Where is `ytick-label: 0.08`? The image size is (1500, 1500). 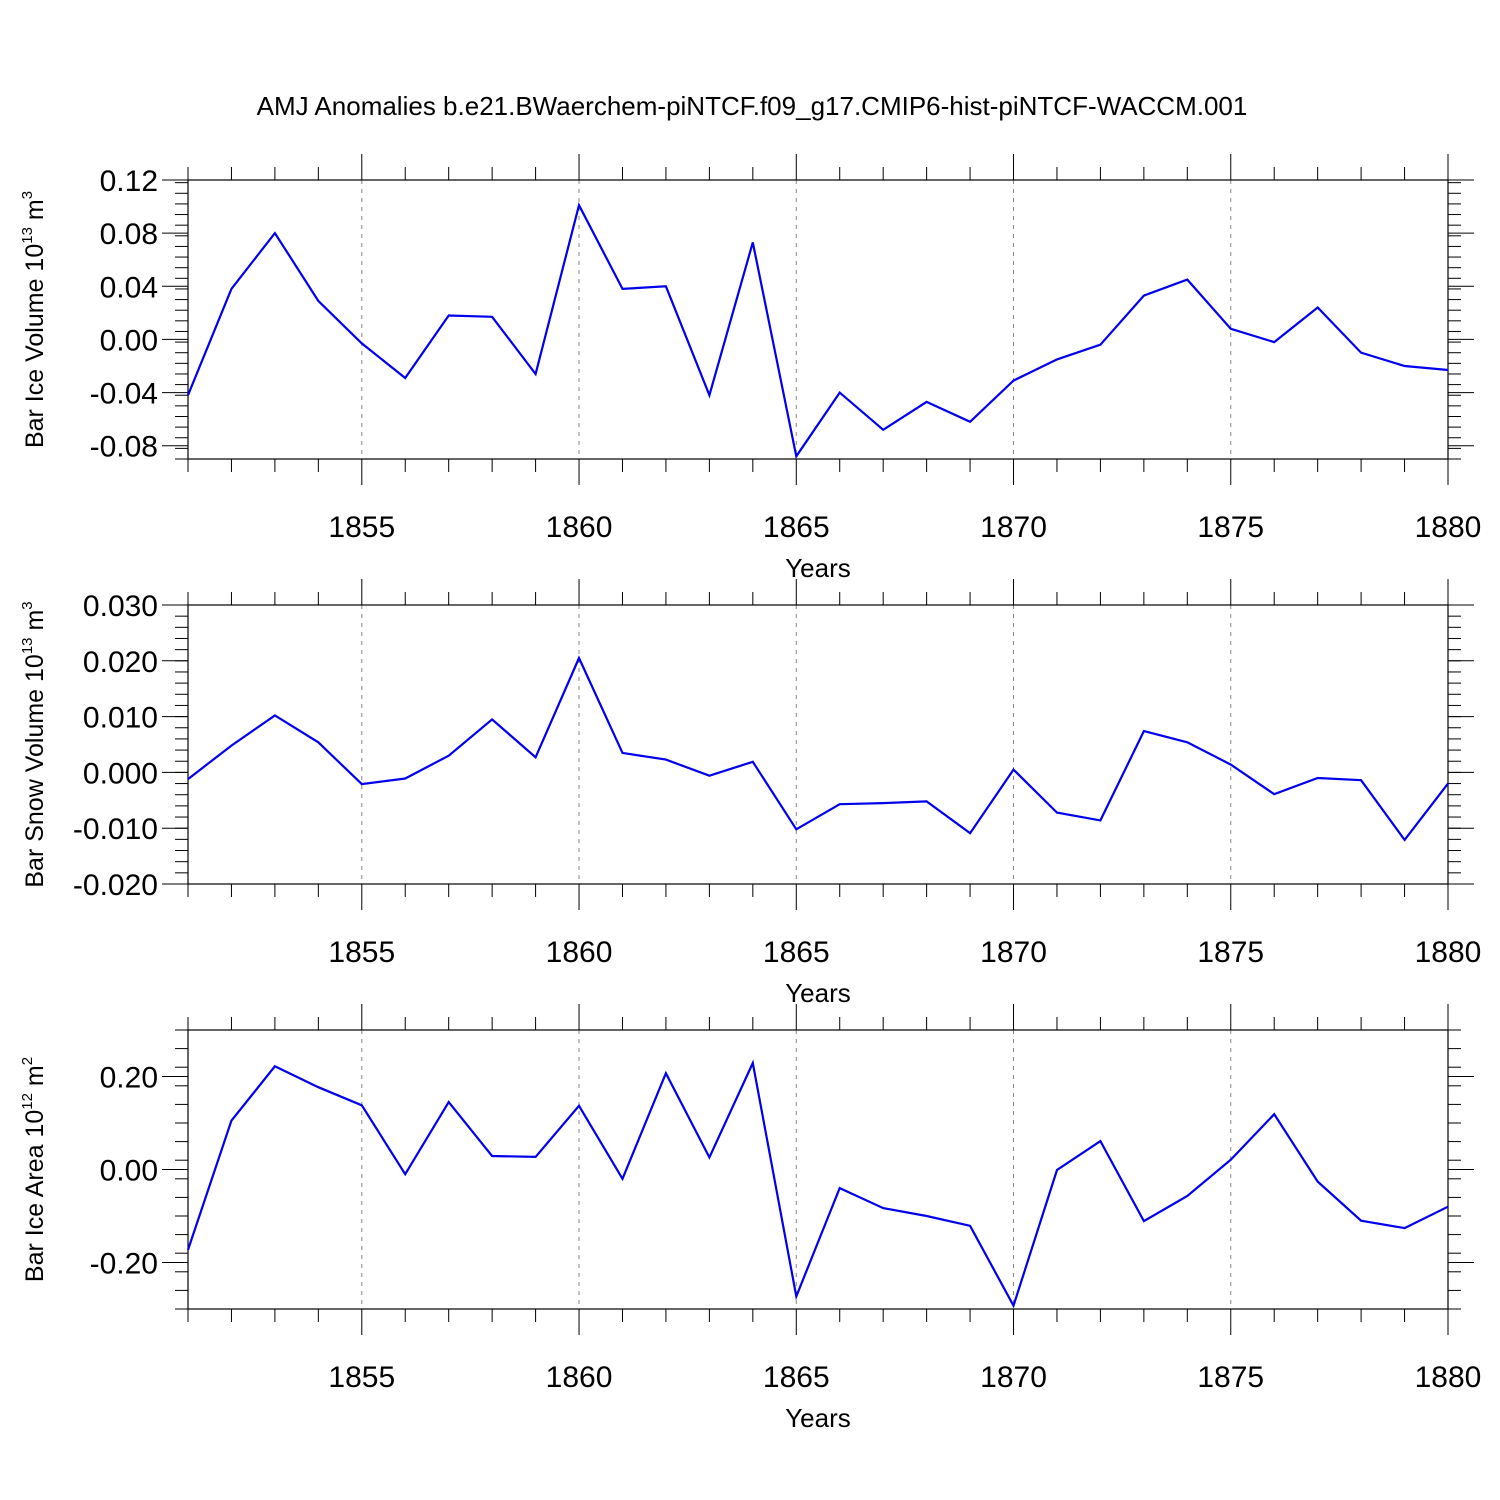 ytick-label: 0.08 is located at coordinates (129, 234).